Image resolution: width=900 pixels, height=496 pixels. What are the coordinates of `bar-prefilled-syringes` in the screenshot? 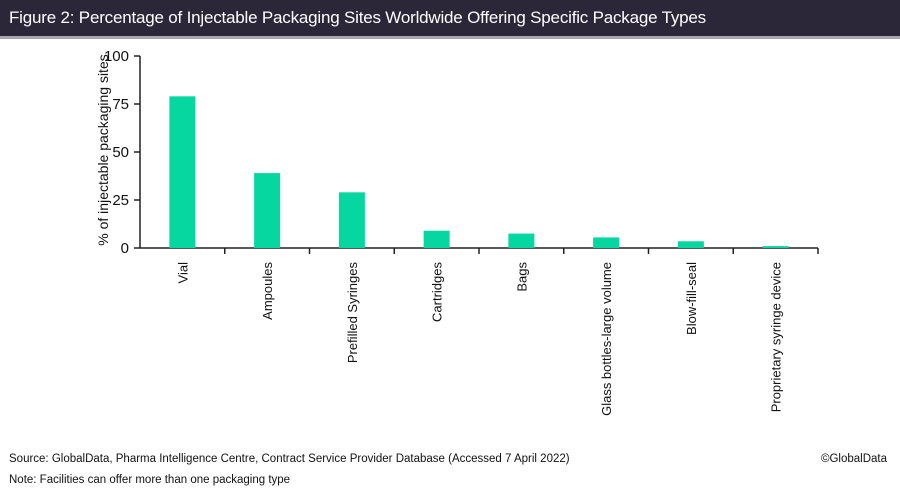 It's located at (351, 220).